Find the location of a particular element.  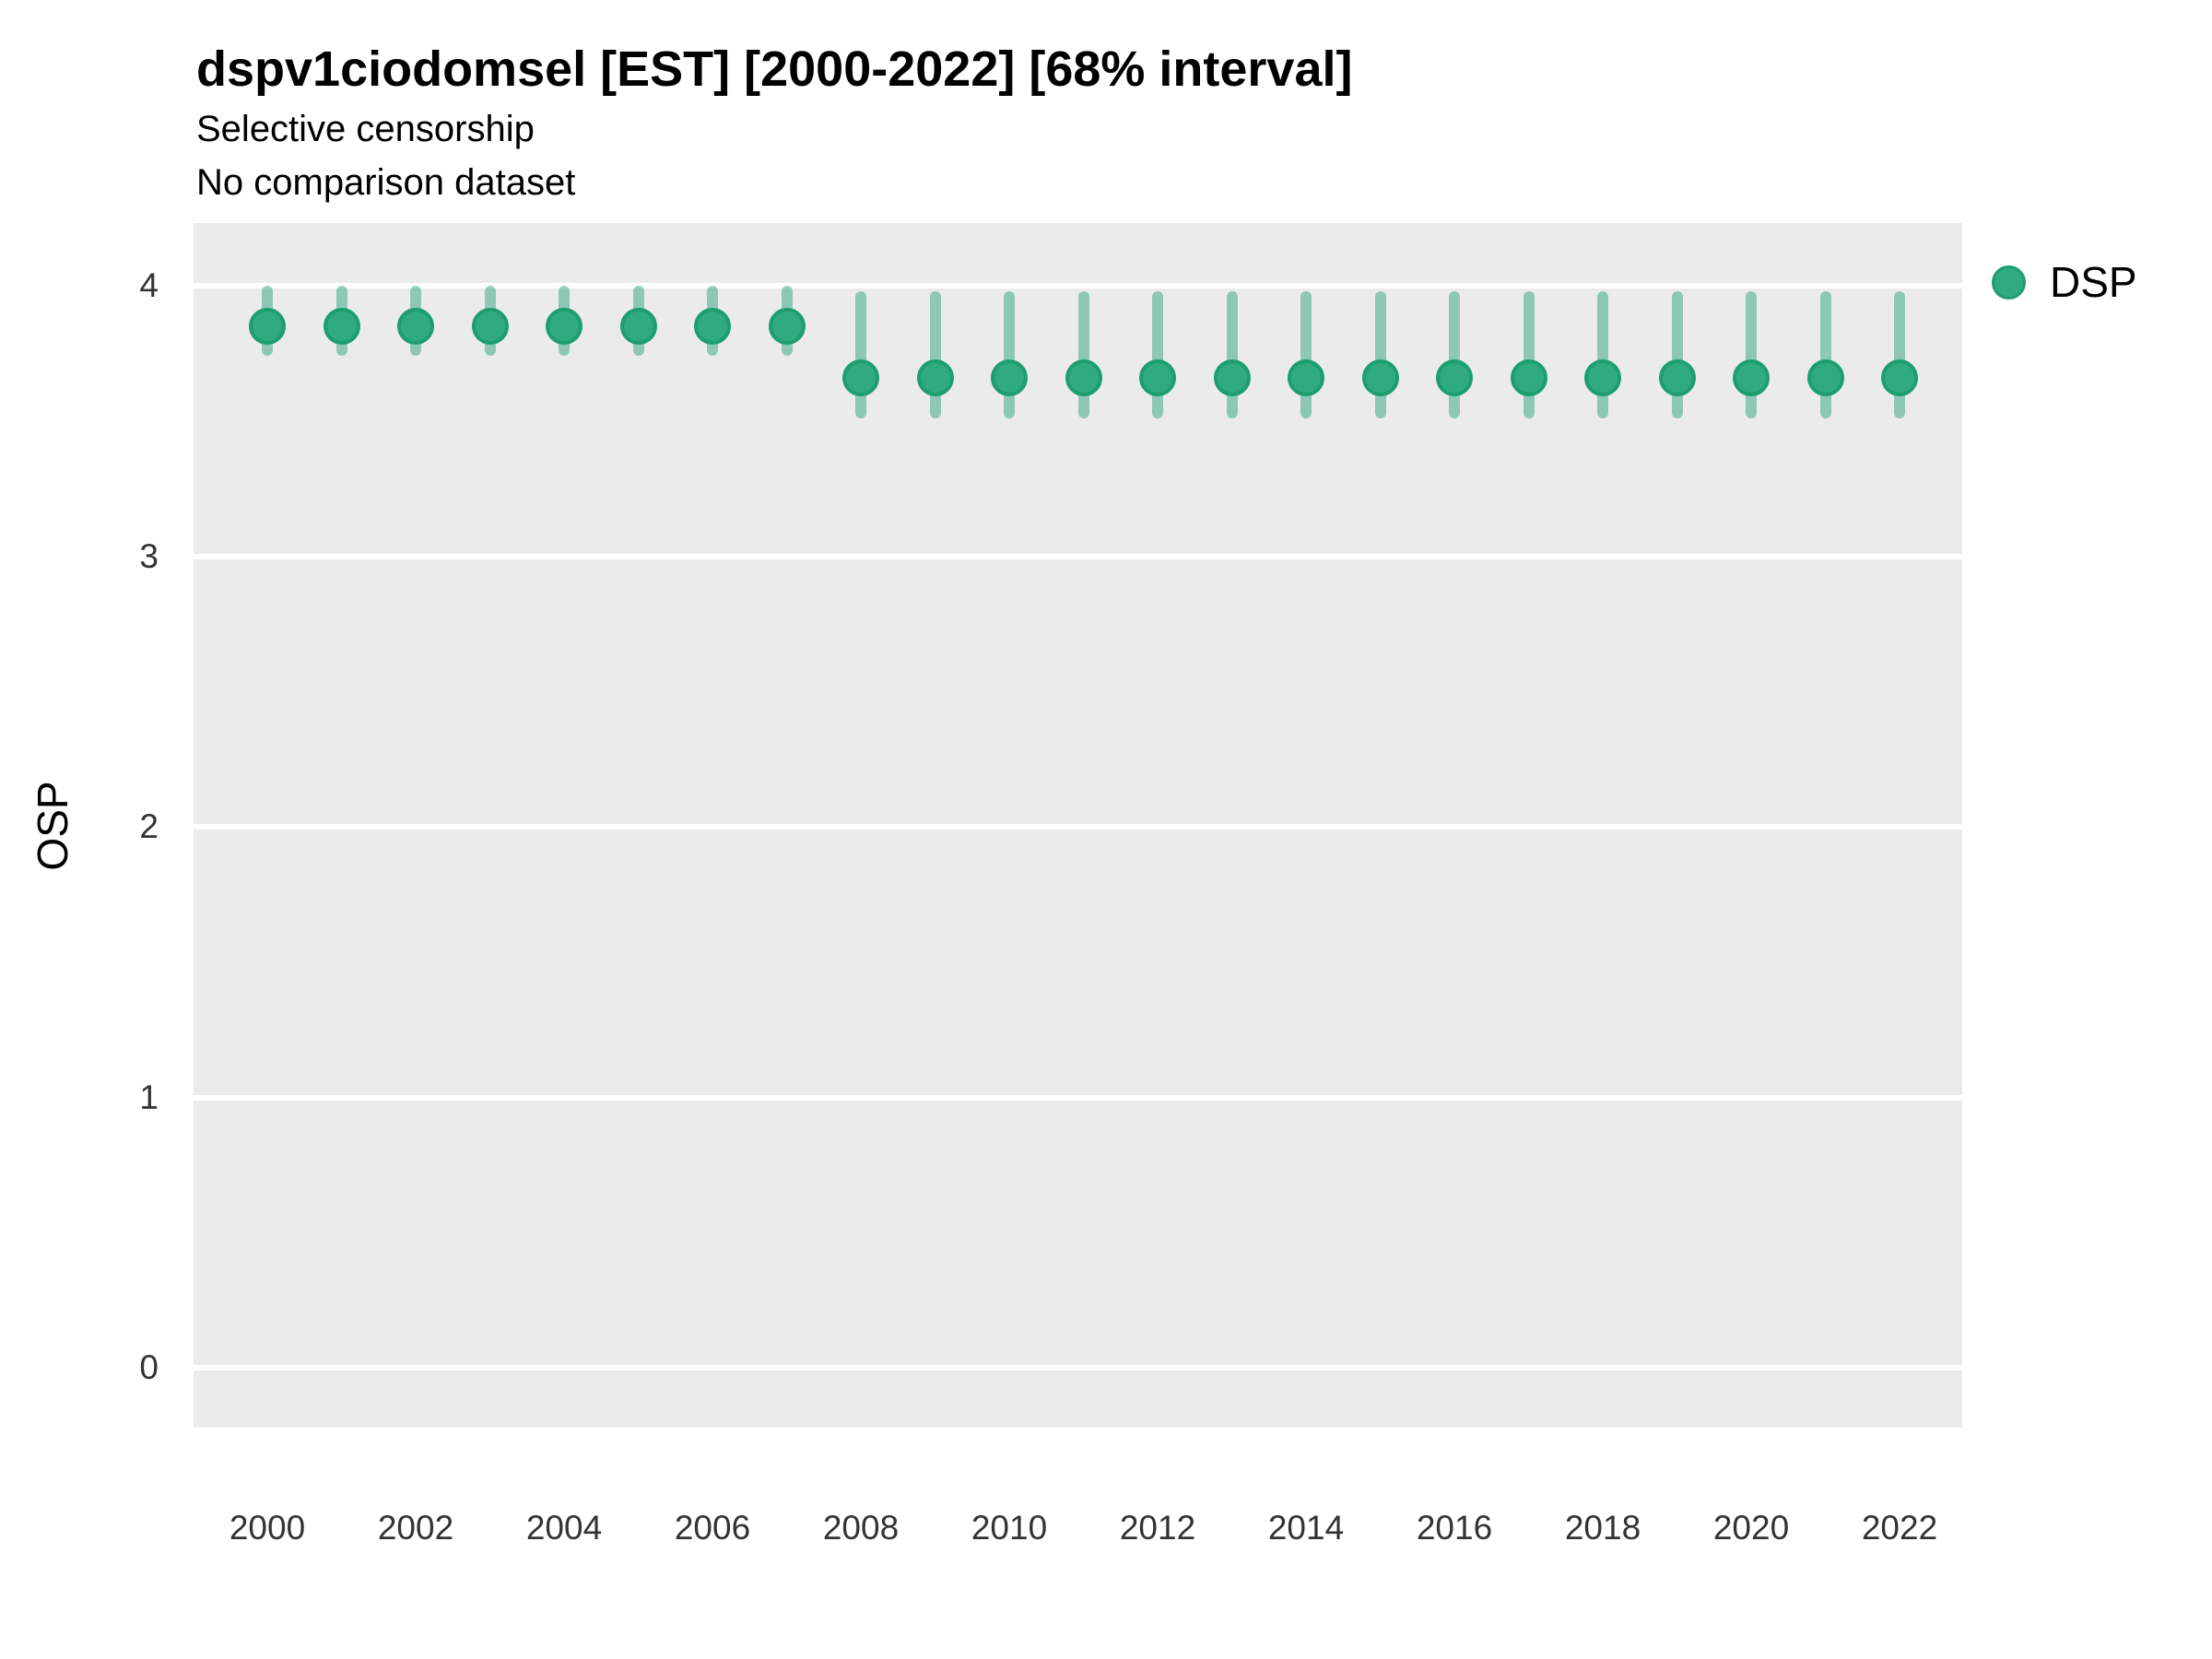

y-tick-label: 3 is located at coordinates (149, 555).